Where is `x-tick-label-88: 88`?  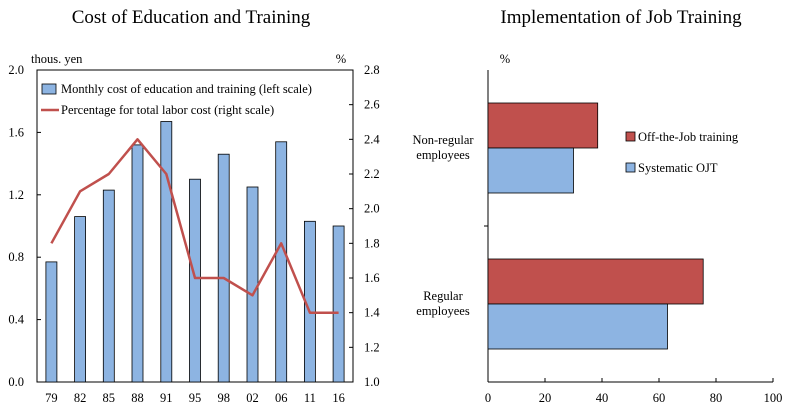 x-tick-label-88: 88 is located at coordinates (137, 398).